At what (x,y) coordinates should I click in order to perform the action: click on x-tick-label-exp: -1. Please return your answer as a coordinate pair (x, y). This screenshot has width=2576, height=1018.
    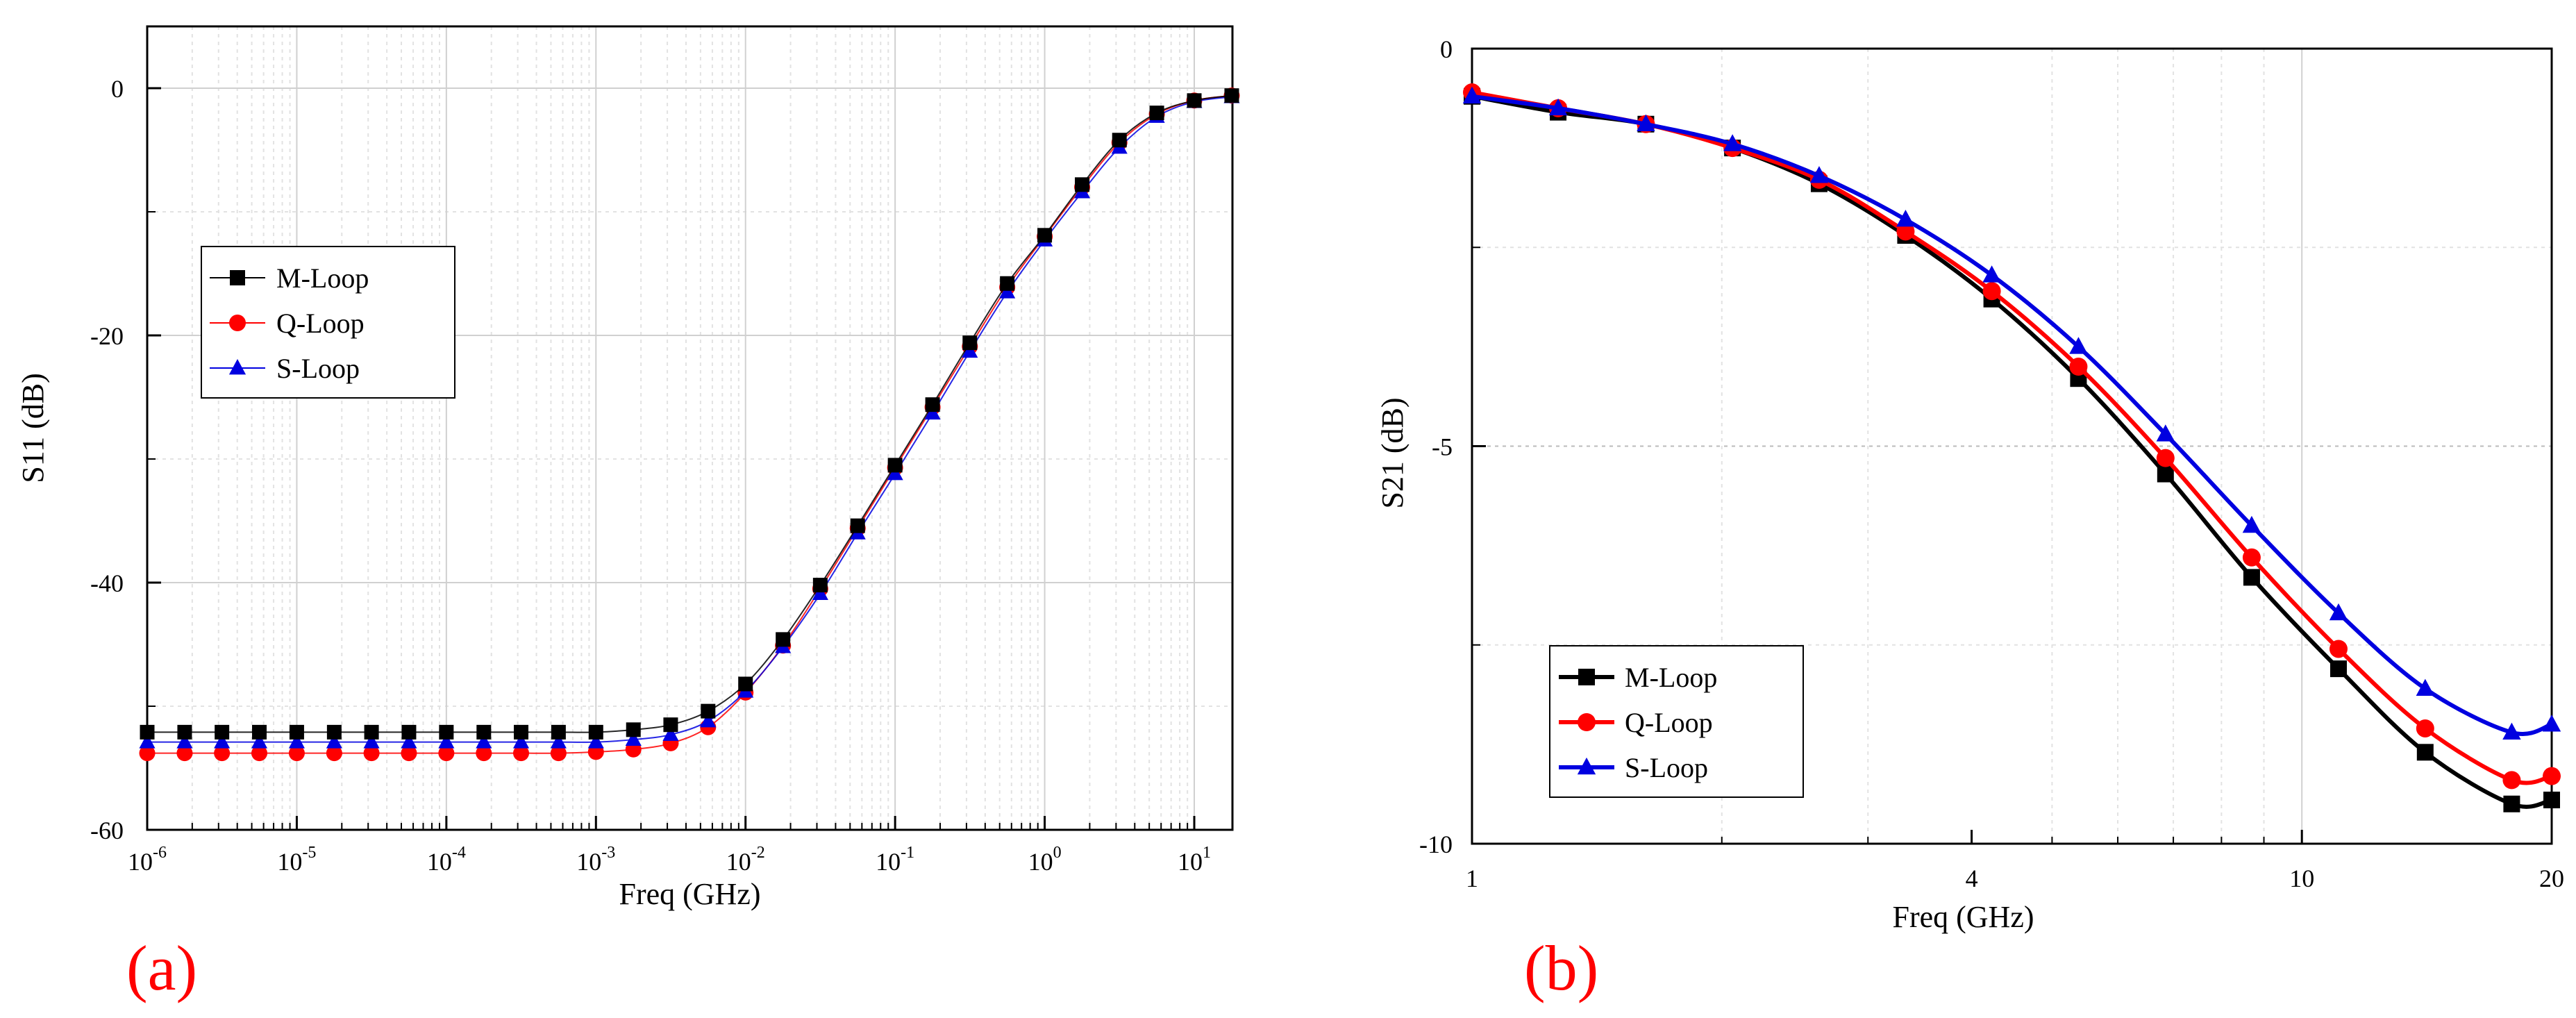
    Looking at the image, I should click on (907, 853).